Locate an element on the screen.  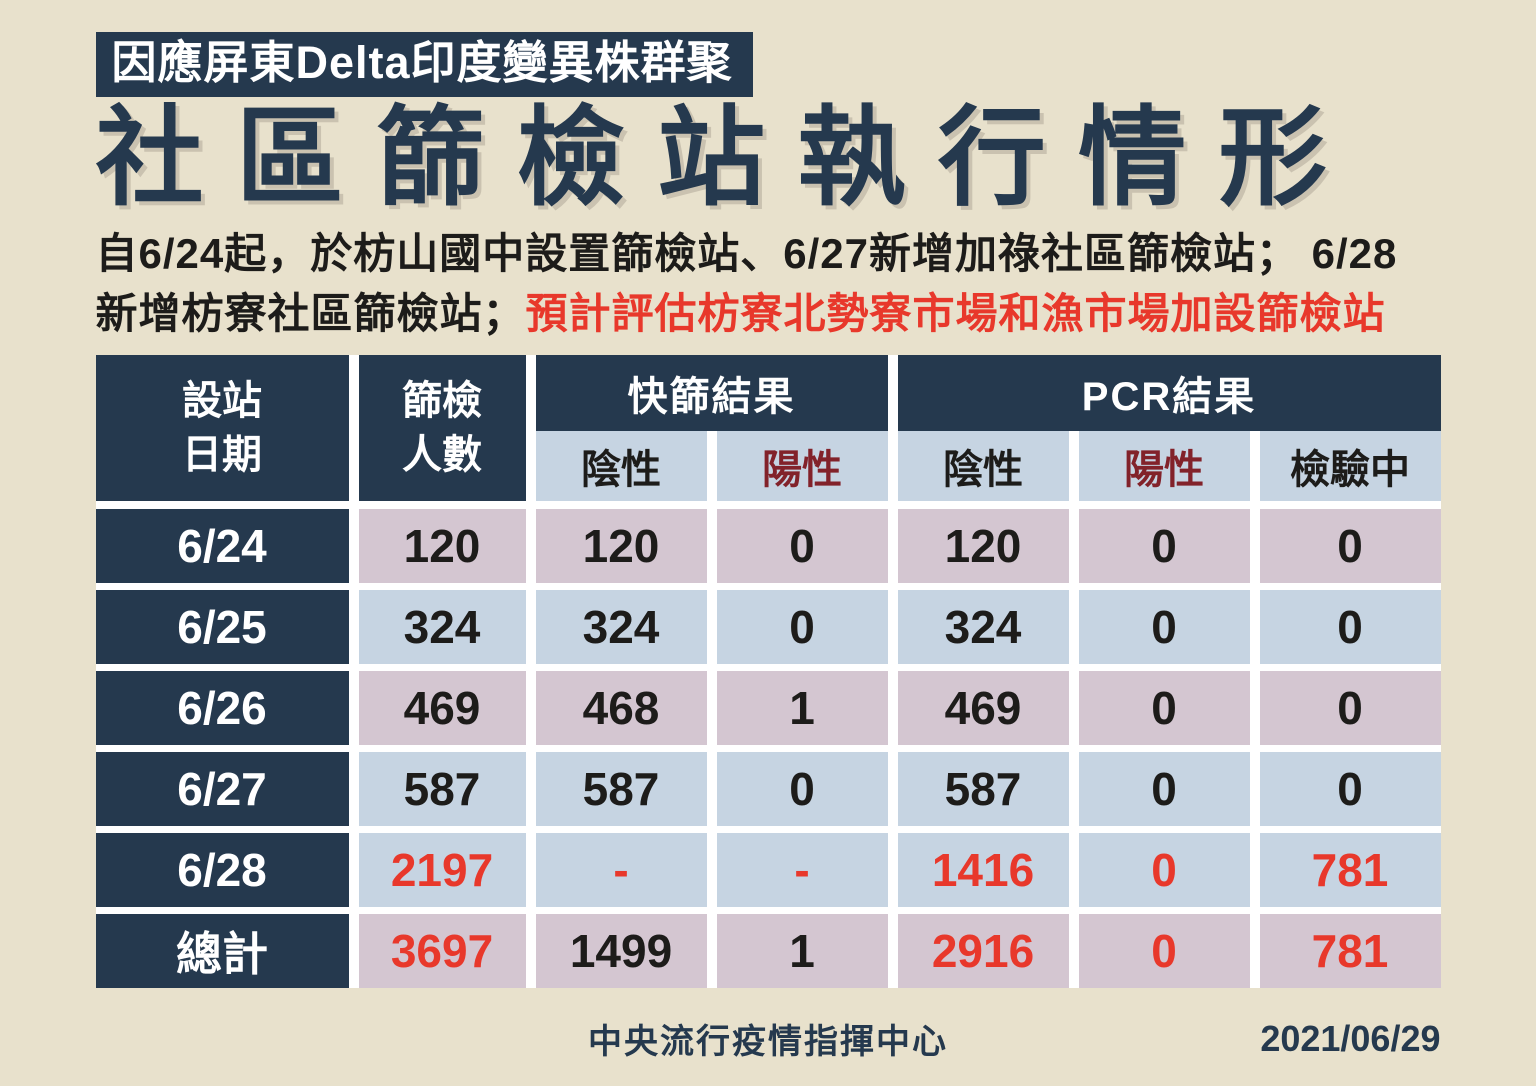
cell-6/28-col5: 0 is located at coordinates (1164, 870).